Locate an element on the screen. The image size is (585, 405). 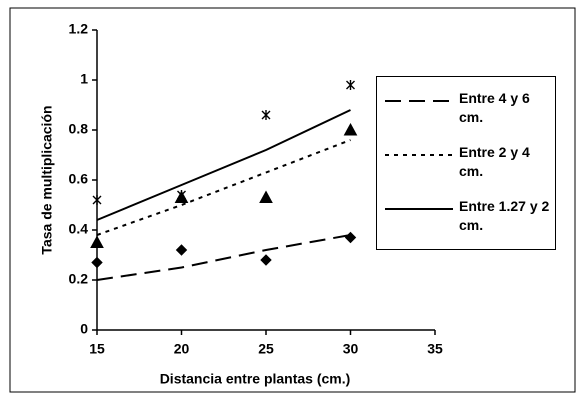
y-tick-label: 1.2 is located at coordinates (79, 29).